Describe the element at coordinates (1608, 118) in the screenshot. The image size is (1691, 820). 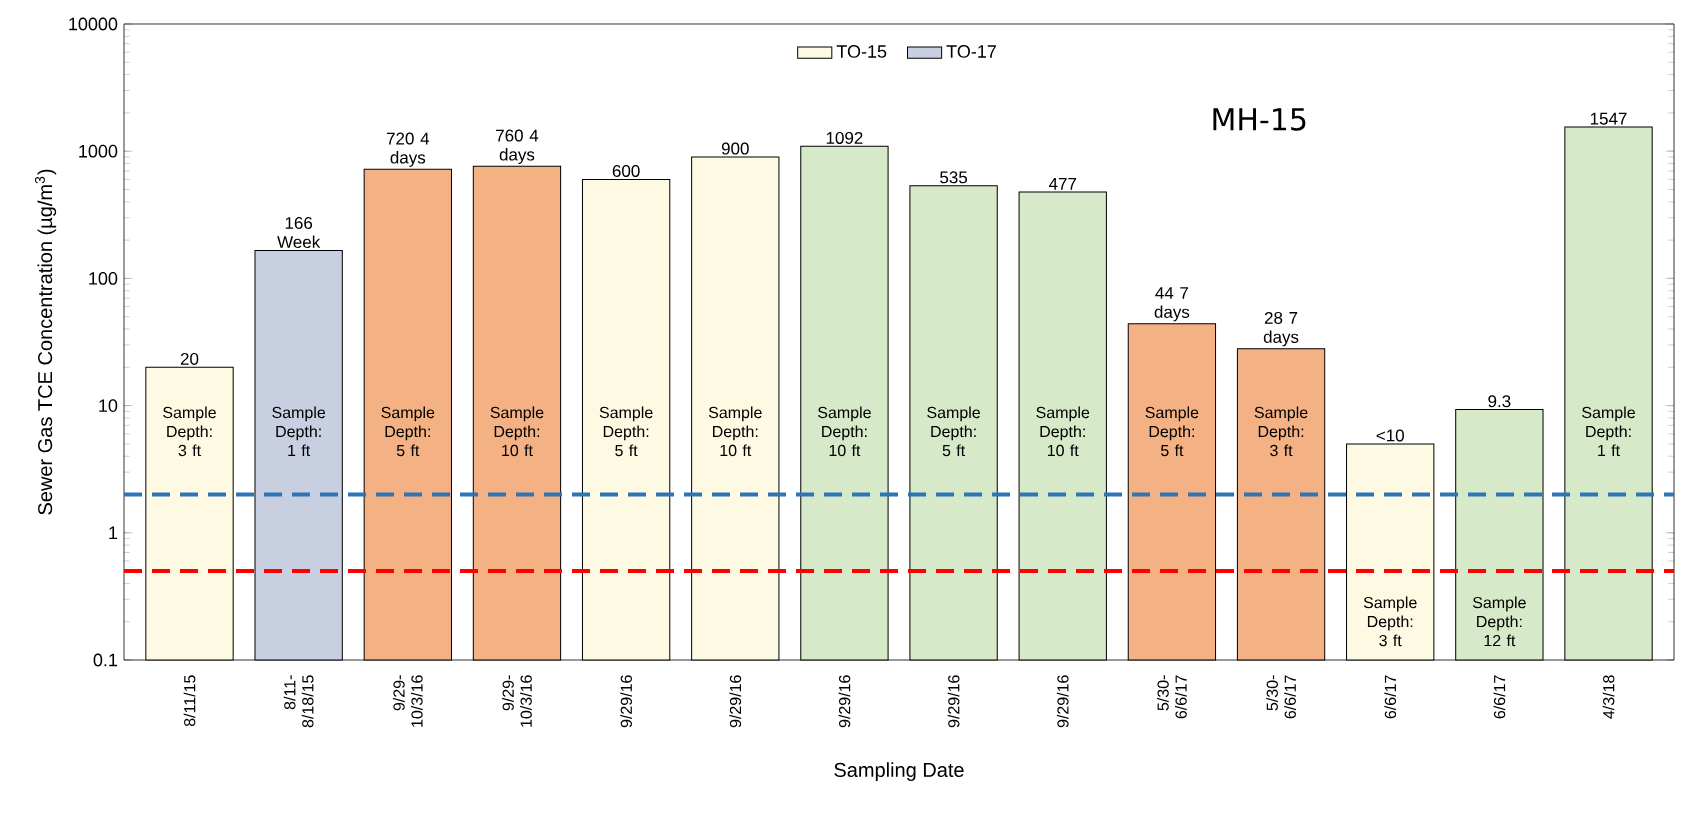
I see `data-label: 1547` at that location.